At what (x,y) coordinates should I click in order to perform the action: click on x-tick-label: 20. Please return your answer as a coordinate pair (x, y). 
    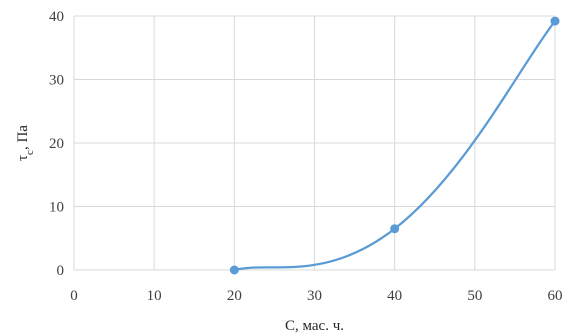
    Looking at the image, I should click on (234, 296).